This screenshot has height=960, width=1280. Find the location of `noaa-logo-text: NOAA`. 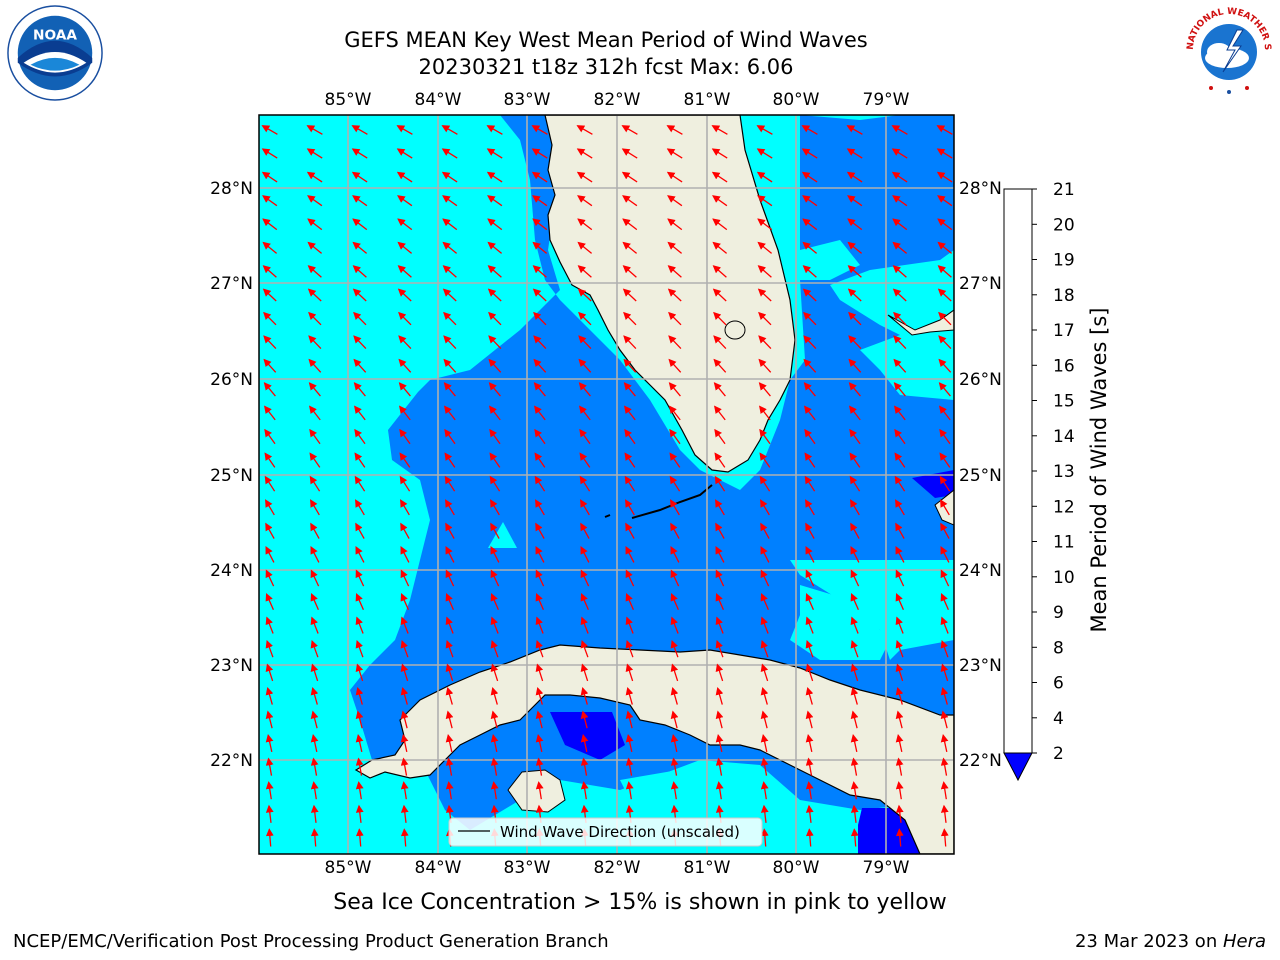

noaa-logo-text: NOAA is located at coordinates (55, 35).